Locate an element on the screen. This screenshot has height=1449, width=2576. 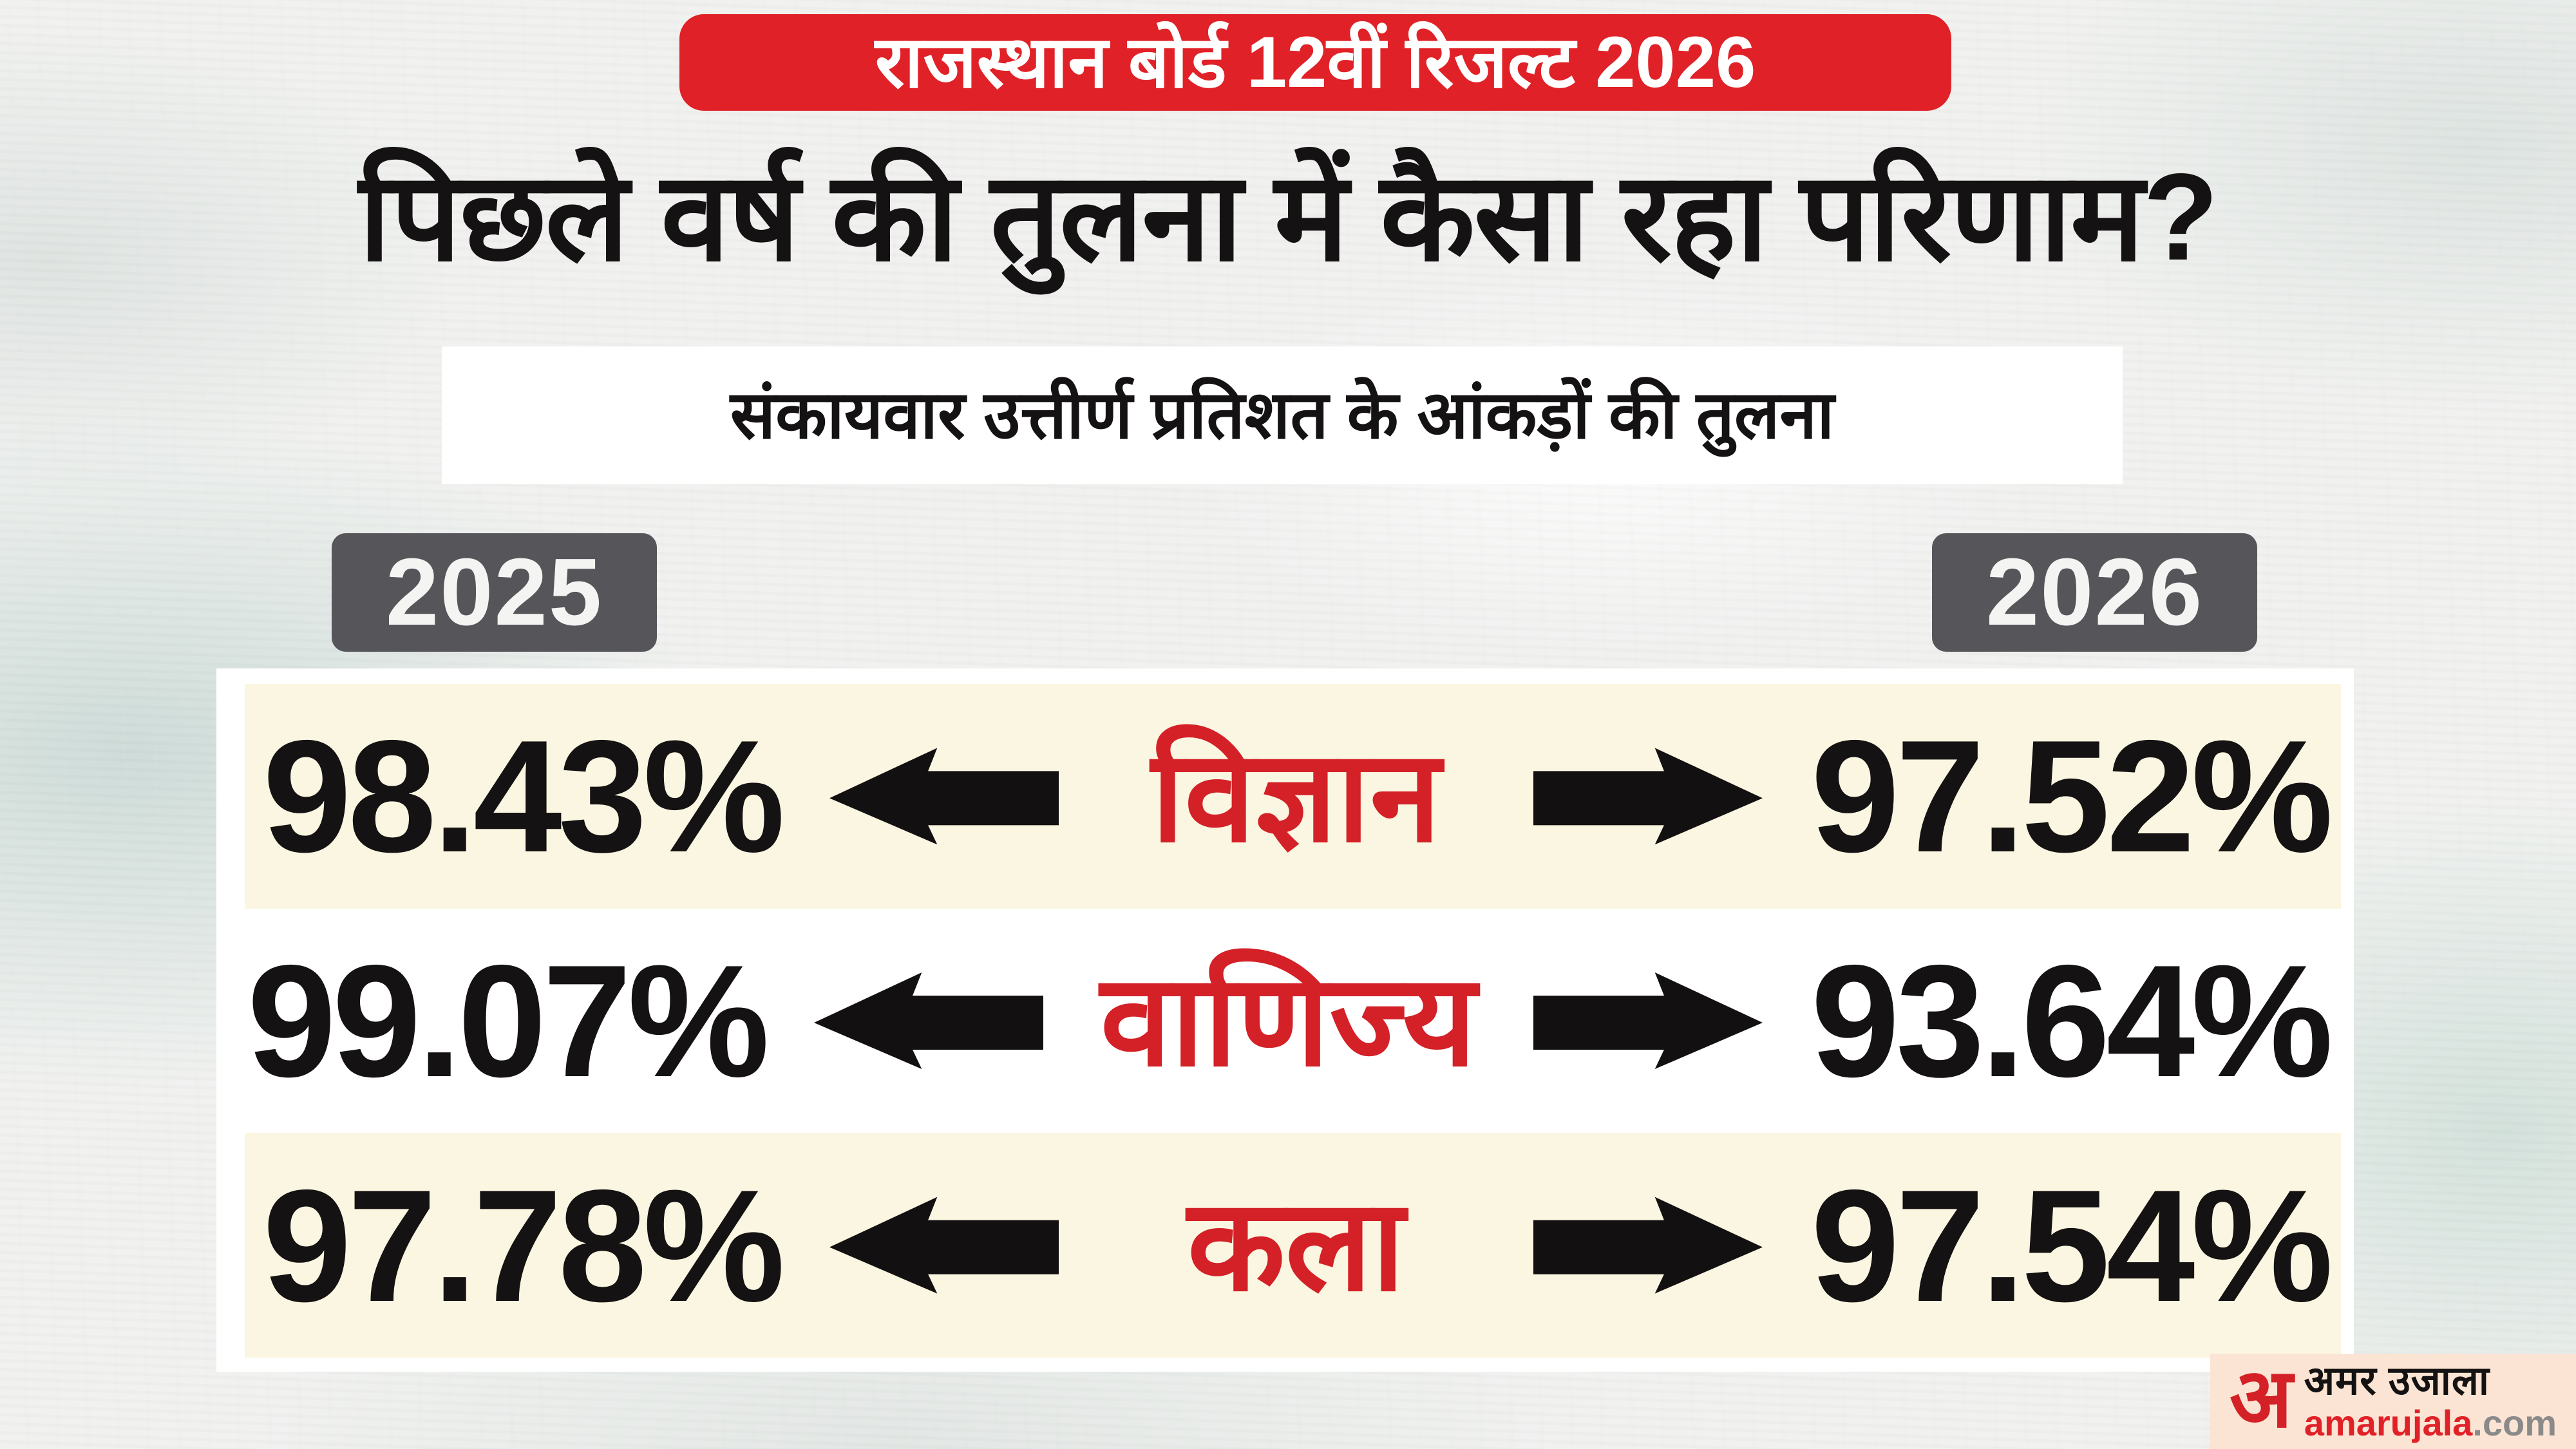
faculty-label-commerce: वाणिज्य is located at coordinates (1288, 1020).